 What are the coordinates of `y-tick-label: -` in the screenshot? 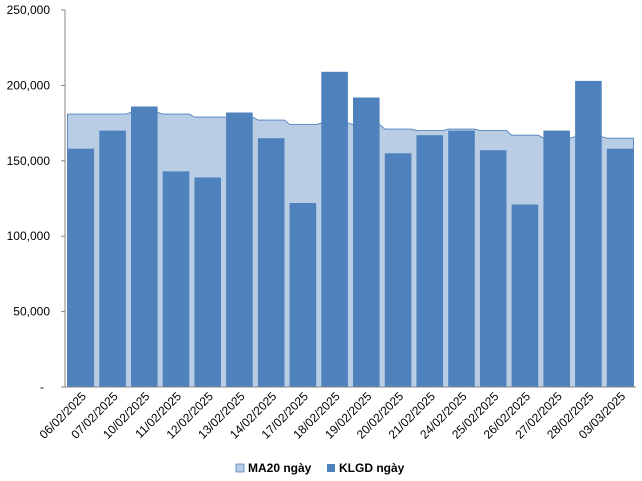 It's located at (42, 387).